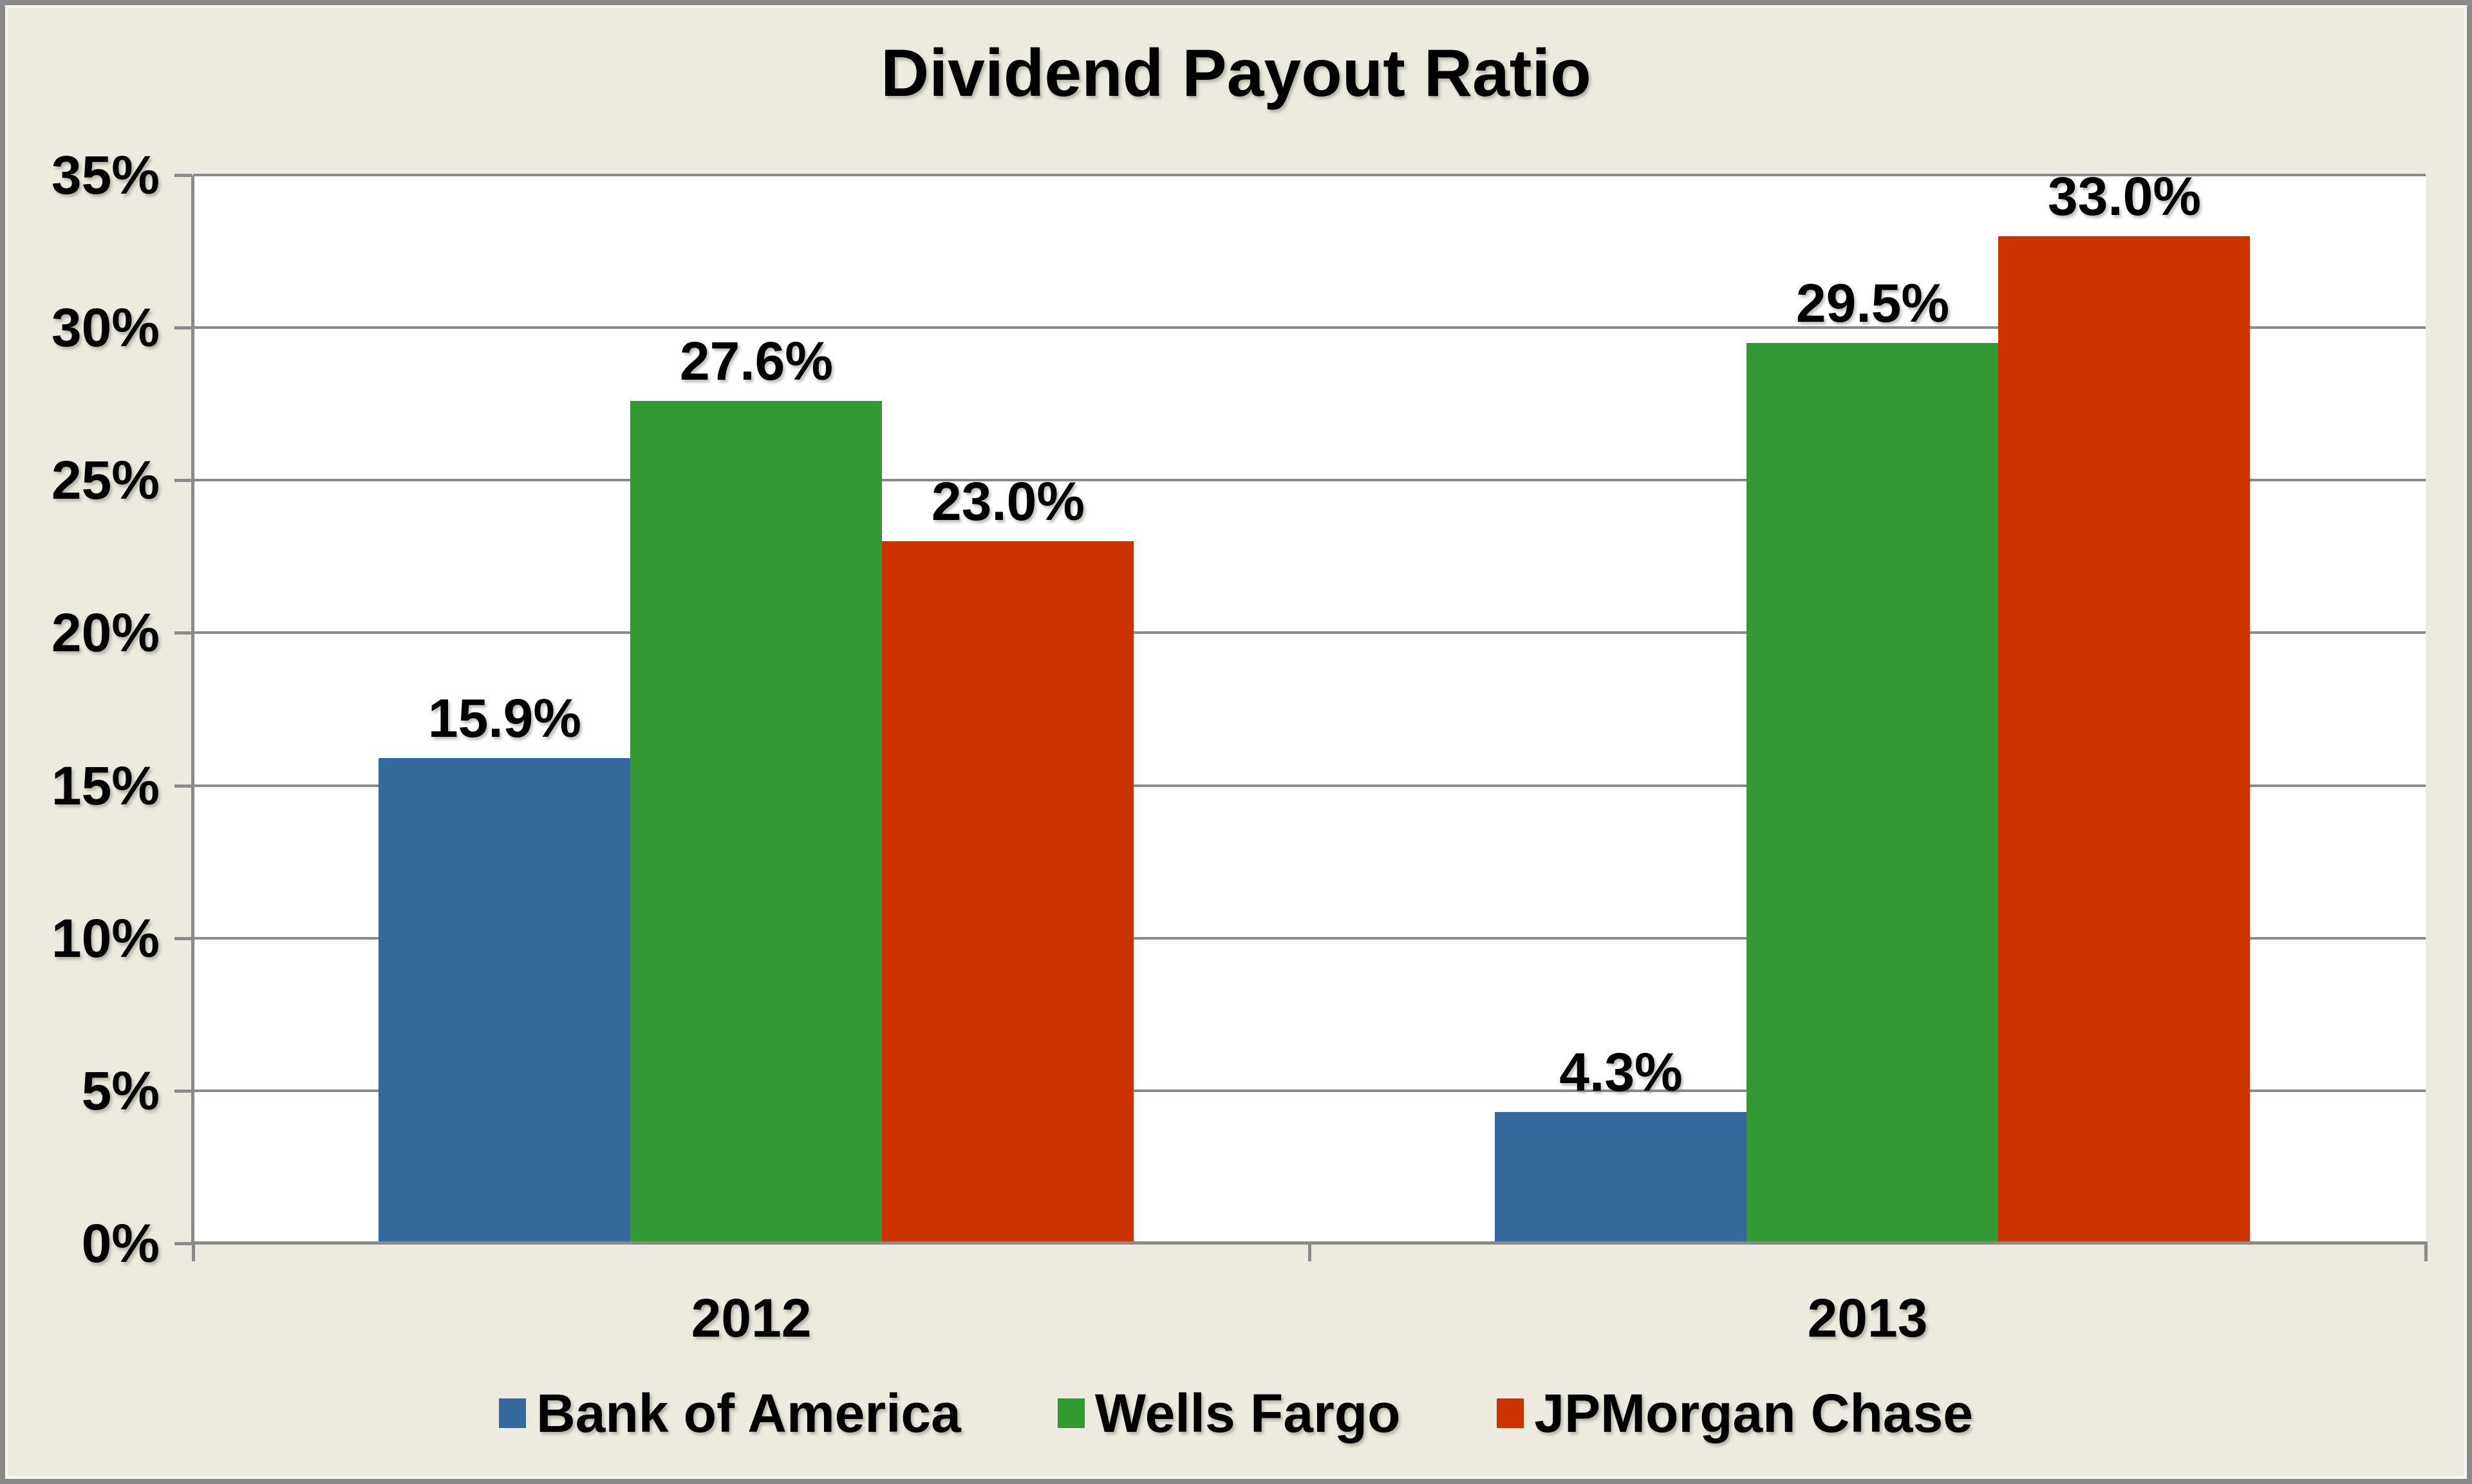  Describe the element at coordinates (105, 786) in the screenshot. I see `y-tick-label: 15%` at that location.